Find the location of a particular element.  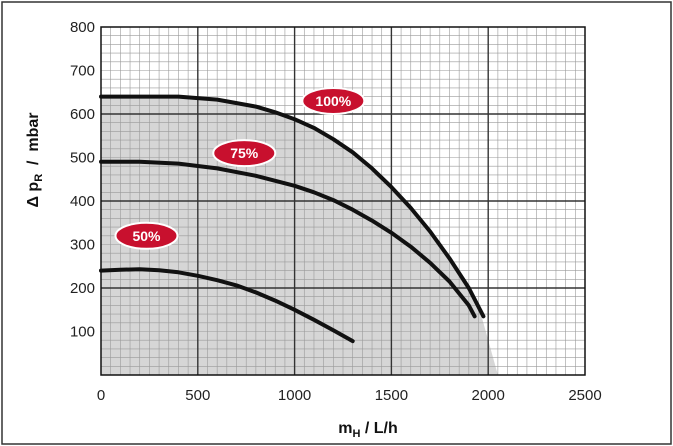

x-tick-label: 2000 is located at coordinates (488, 395).